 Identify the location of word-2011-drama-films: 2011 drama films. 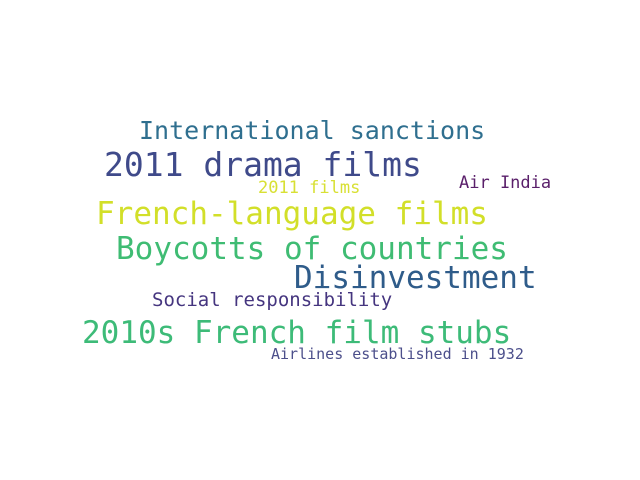
(263, 164).